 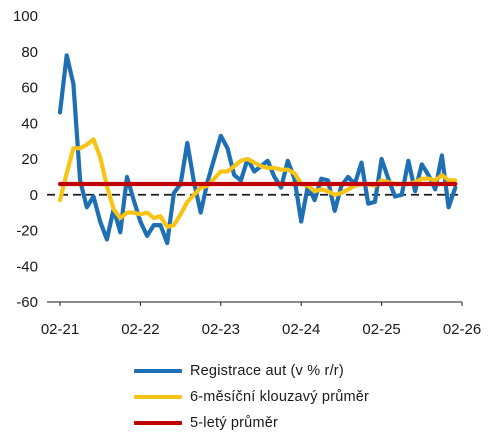 I want to click on x-axis-ticks: 02-21 02-22 02-23 02-24 02-25 02-26, so click(x=261, y=320).